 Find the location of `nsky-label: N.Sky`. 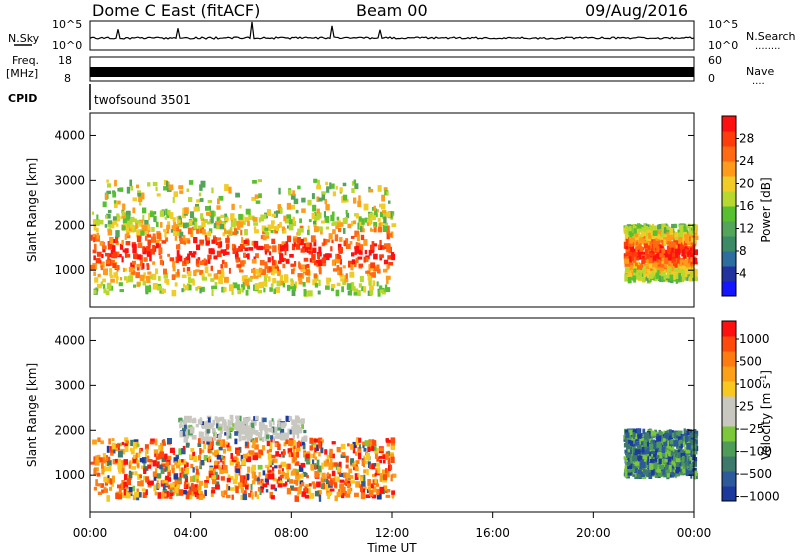

nsky-label: N.Sky is located at coordinates (24, 38).